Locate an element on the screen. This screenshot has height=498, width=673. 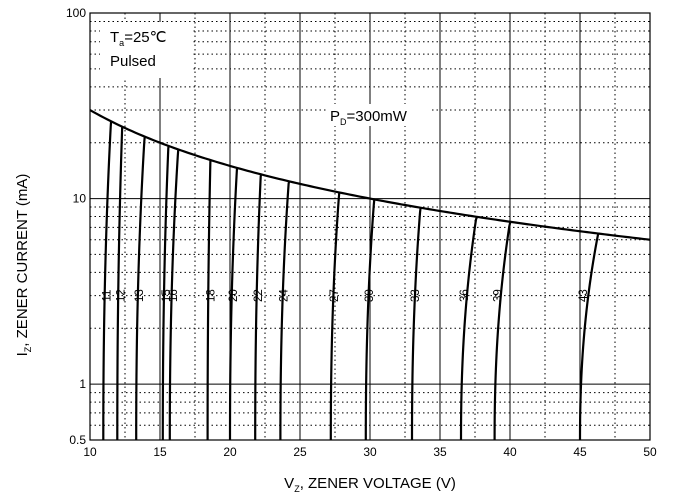
x-tick-label: 45 is located at coordinates (580, 452).